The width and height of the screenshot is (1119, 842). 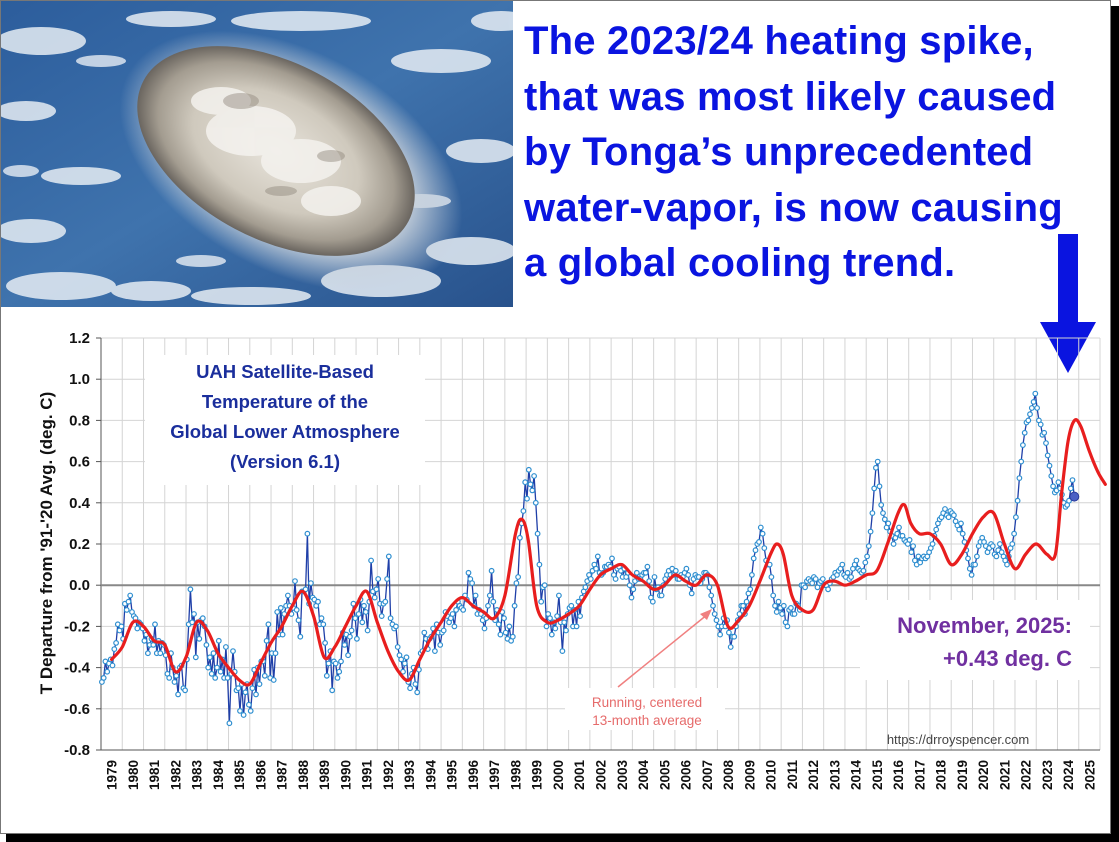 I want to click on x-tick-label: 1987, so click(x=282, y=775).